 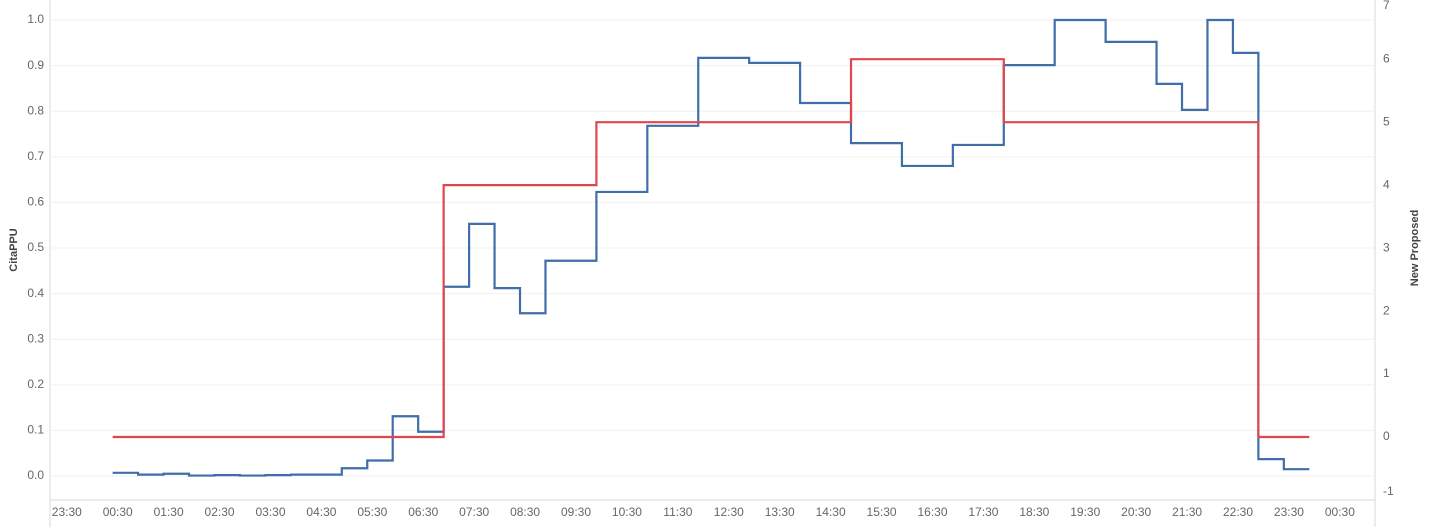 I want to click on x-tick-label: 05:30, so click(x=372, y=512).